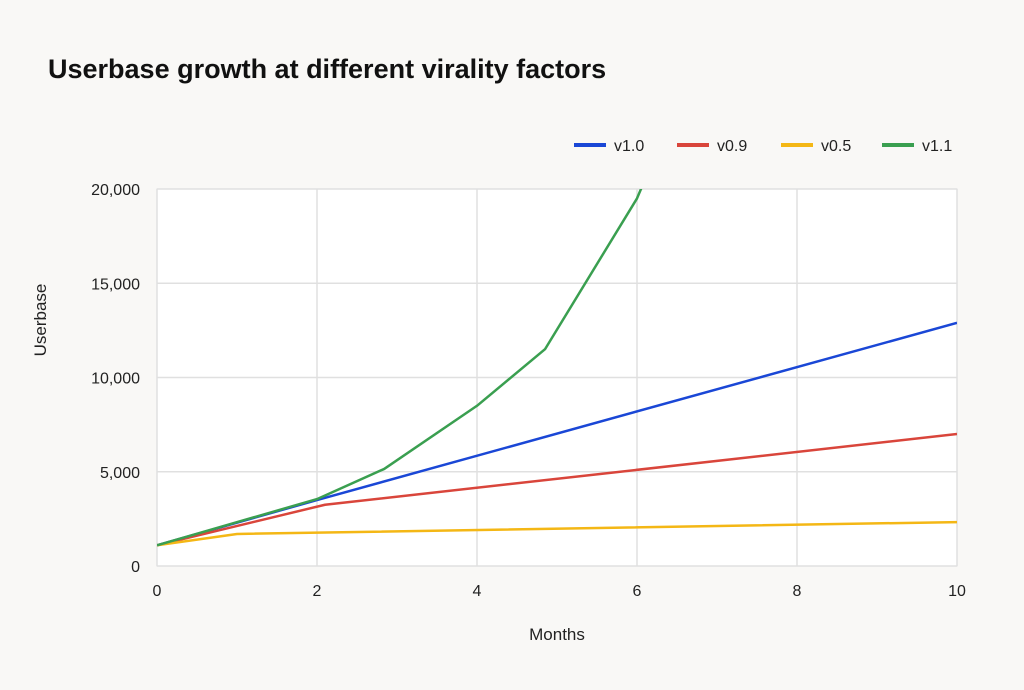 The image size is (1024, 690). Describe the element at coordinates (477, 591) in the screenshot. I see `x-tick-label: 4` at that location.